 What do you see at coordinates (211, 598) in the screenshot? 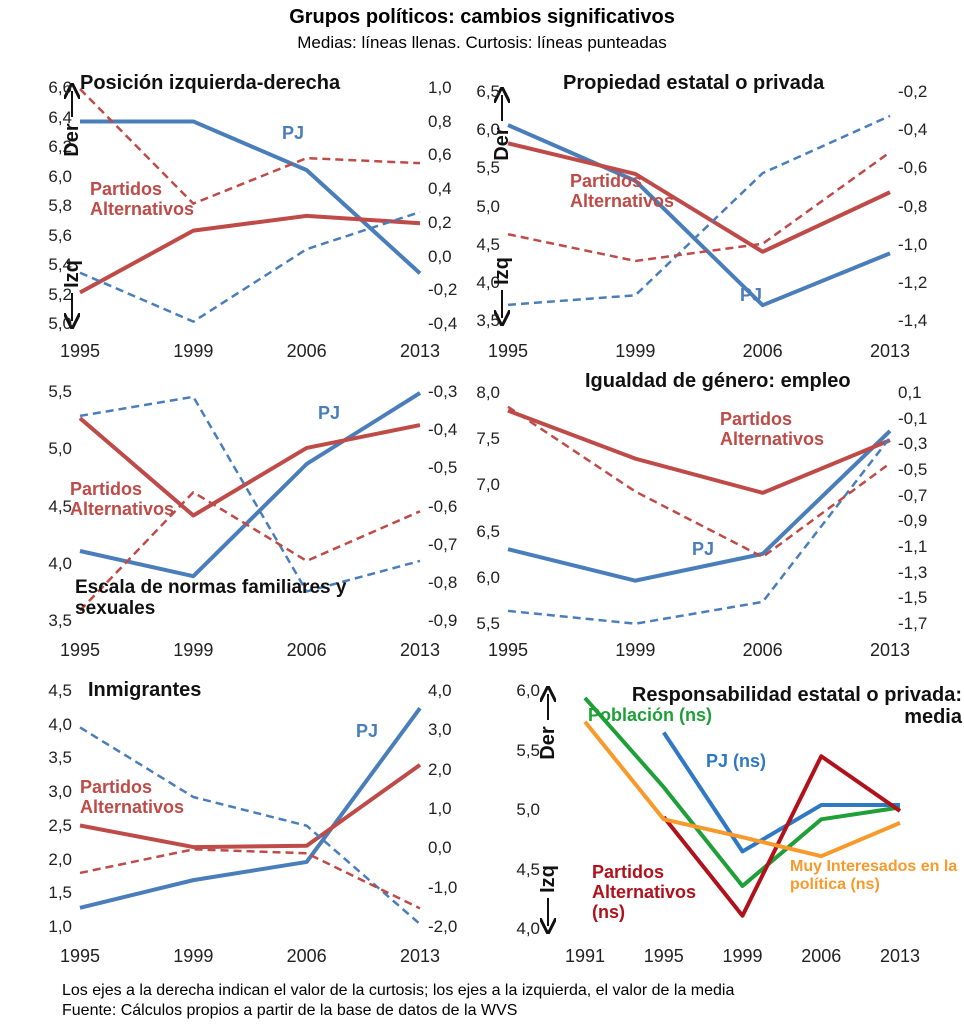
I see `panel-title: Escala de normas familiares y sexuales` at bounding box center [211, 598].